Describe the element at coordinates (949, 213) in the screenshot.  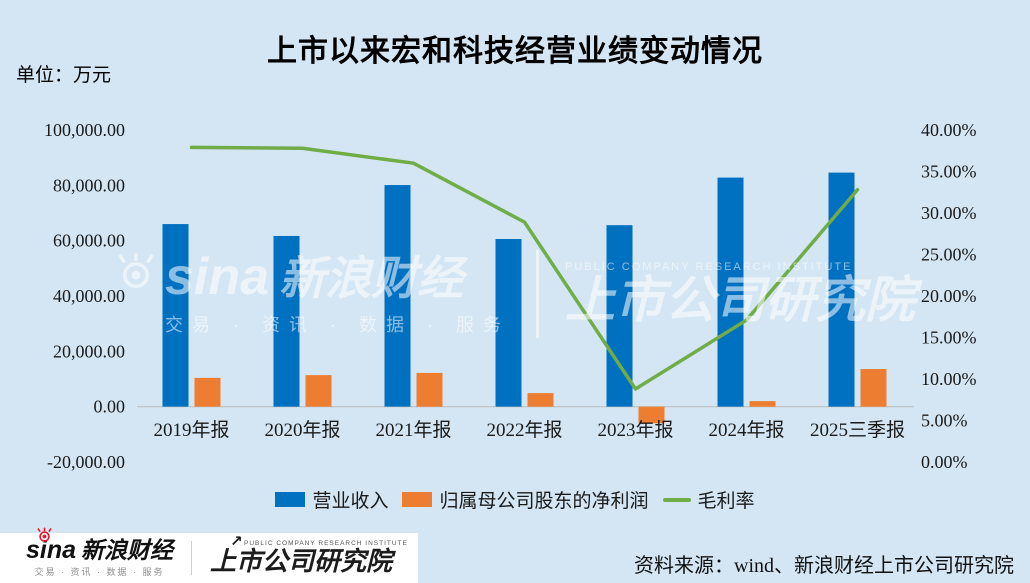
I see `right-axis-tick: 30.00%` at that location.